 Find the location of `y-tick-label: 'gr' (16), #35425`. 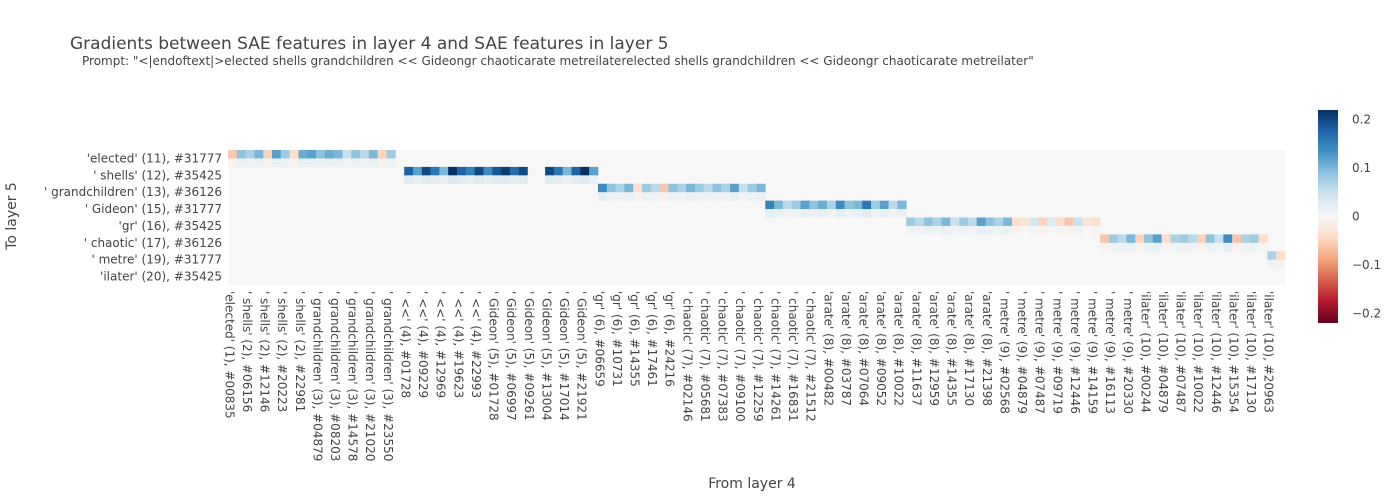

y-tick-label: 'gr' (16), #35425 is located at coordinates (170, 226).